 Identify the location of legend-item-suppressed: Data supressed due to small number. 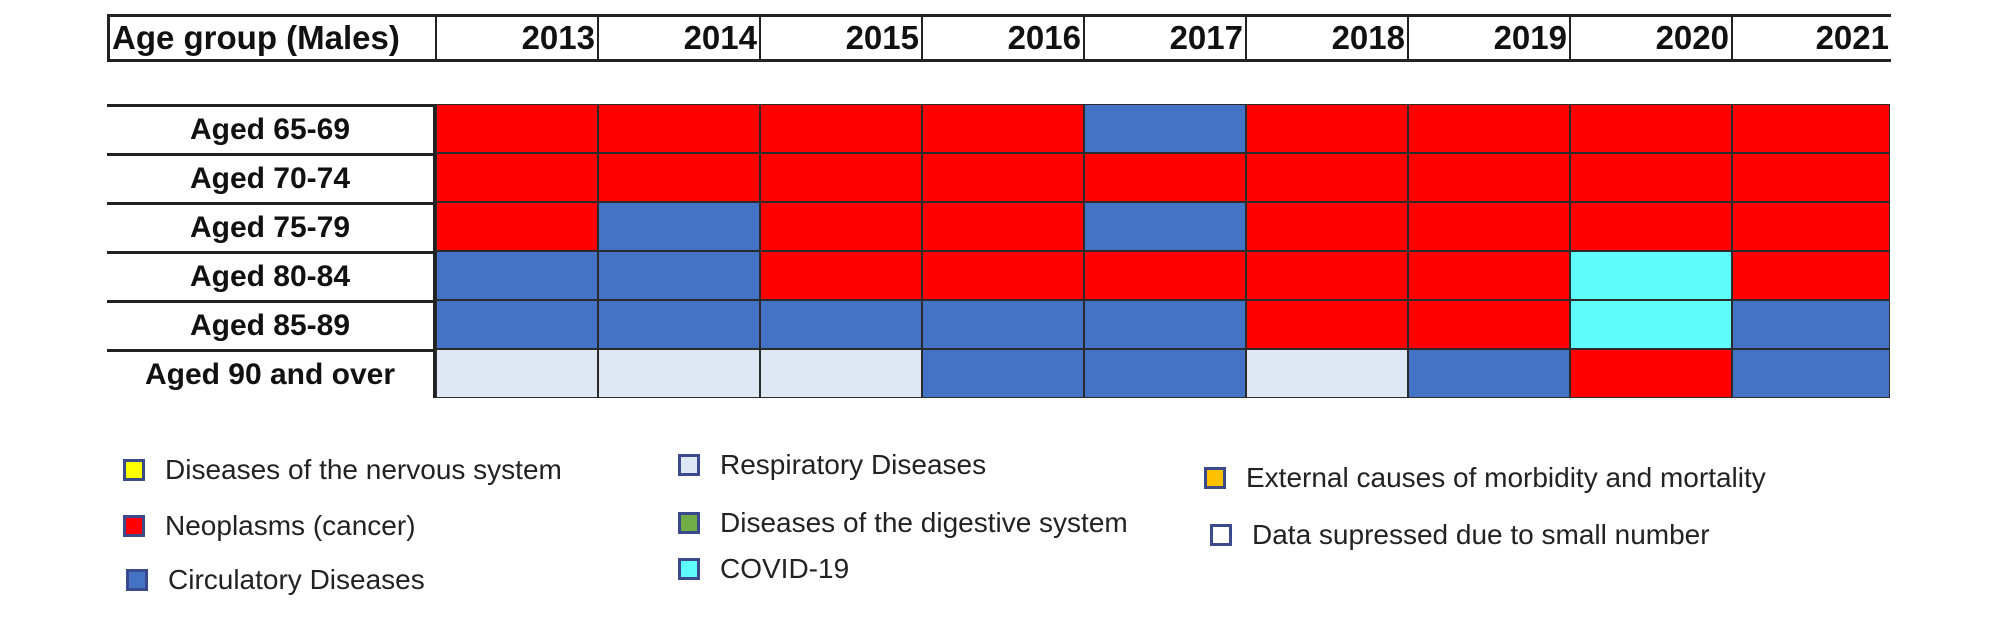
(1460, 535).